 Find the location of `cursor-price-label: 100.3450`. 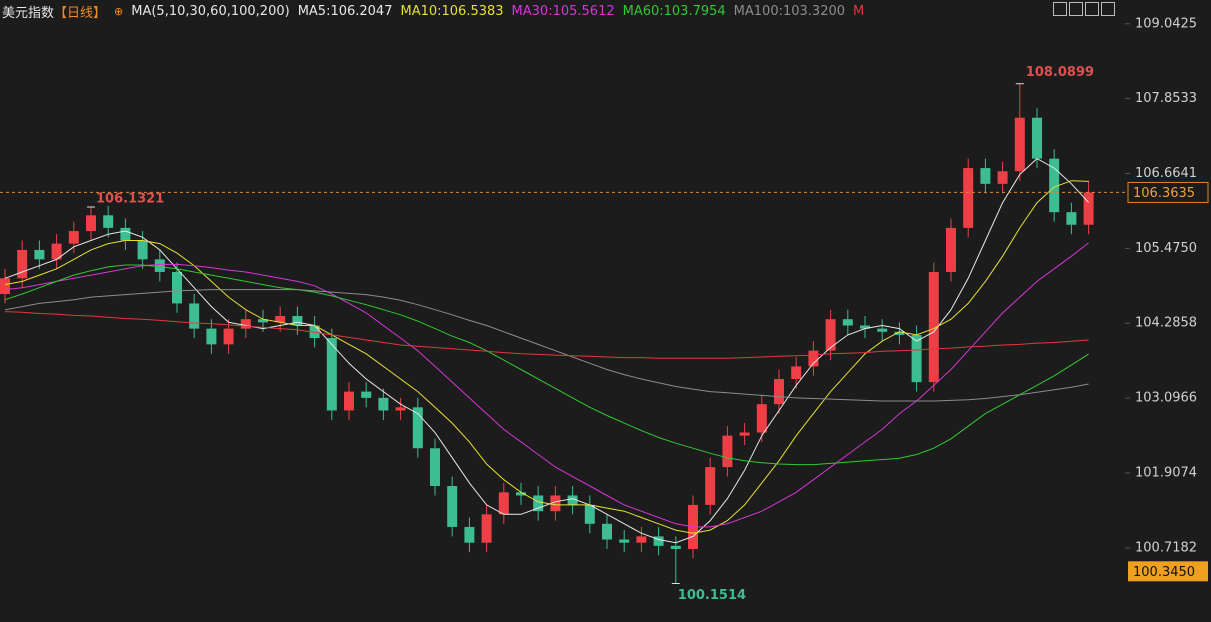

cursor-price-label: 100.3450 is located at coordinates (1164, 572).